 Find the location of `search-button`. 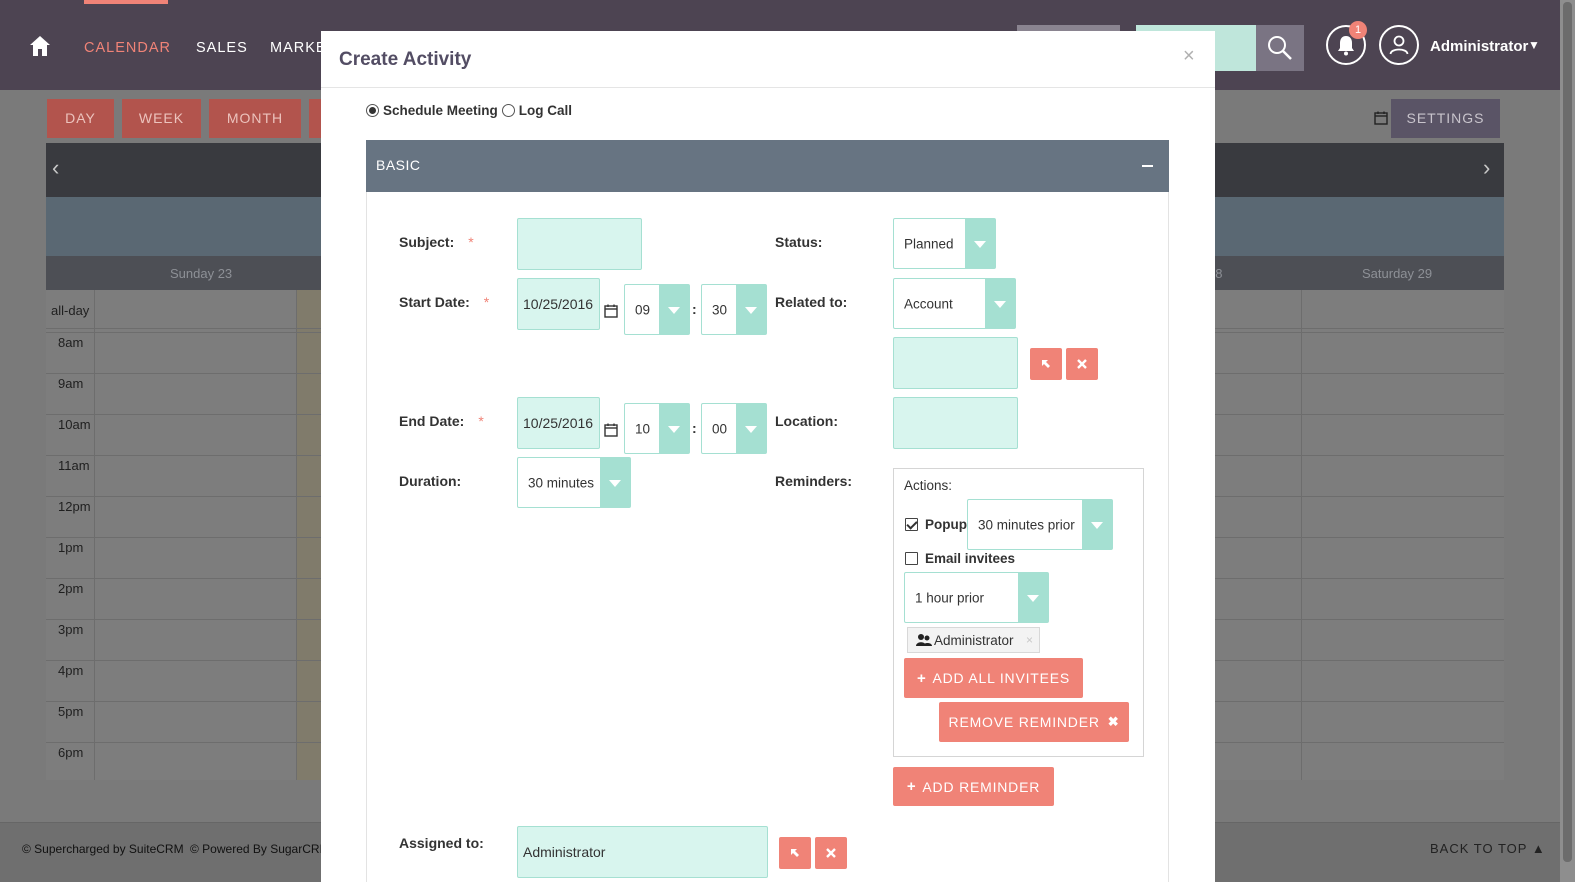

search-button is located at coordinates (1280, 48).